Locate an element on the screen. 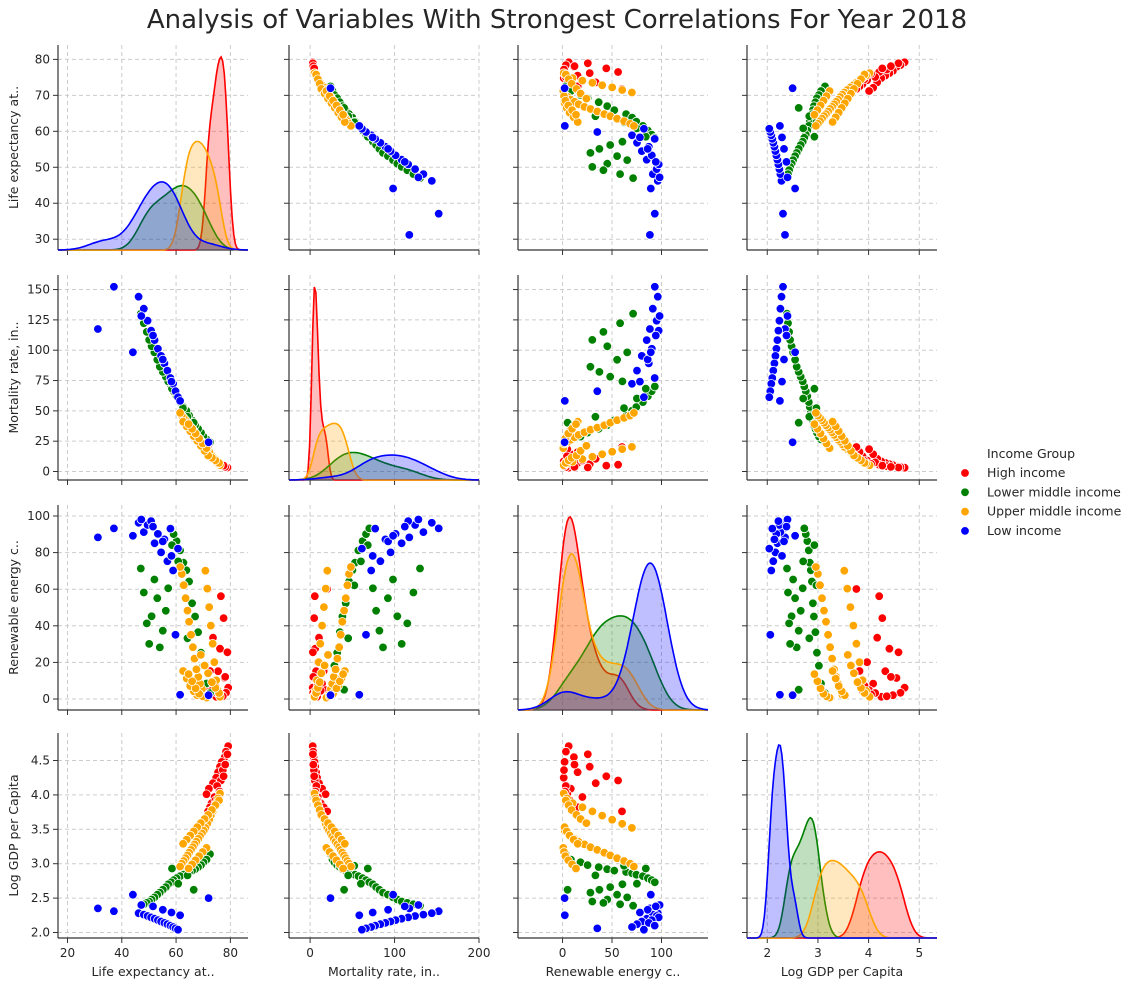 The width and height of the screenshot is (1126, 985). panel-r3-c2: 0 50 100 Renewable energy c.. is located at coordinates (610, 856).